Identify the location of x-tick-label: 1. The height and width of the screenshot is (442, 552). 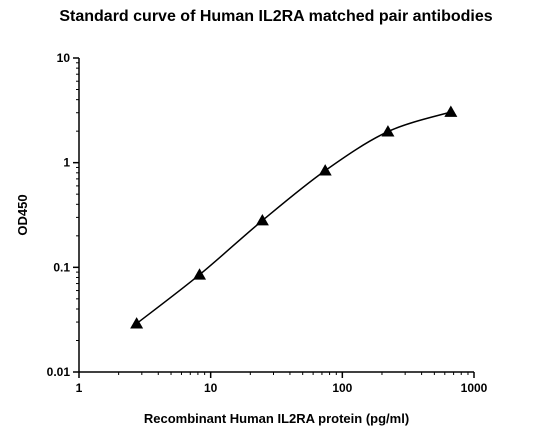
(79, 388).